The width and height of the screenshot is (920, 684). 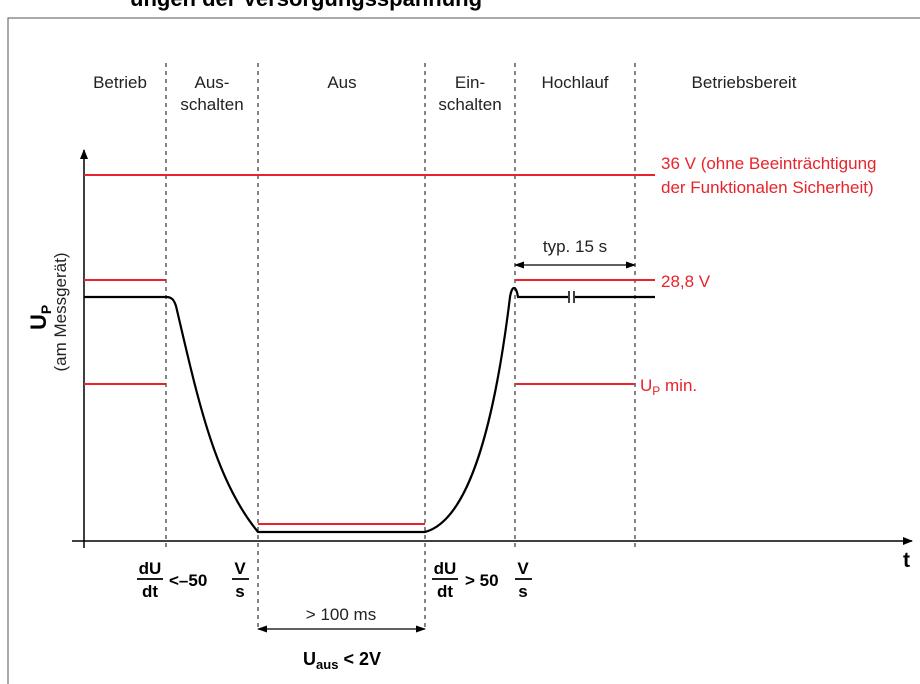 I want to click on fall-du: dU, so click(x=150, y=568).